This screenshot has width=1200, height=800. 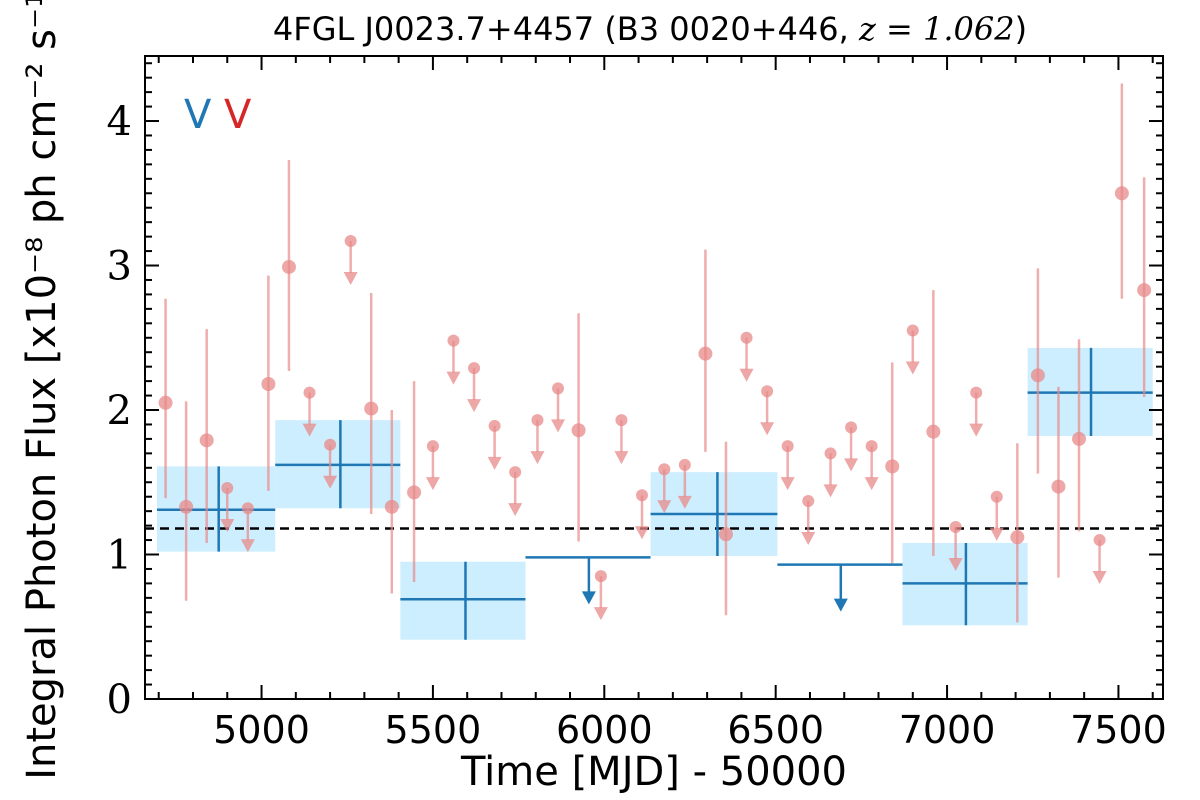 I want to click on y-axis-label: Integral Photon Flux [x10⁻⁸ ph cm⁻² s⁻¹], so click(x=42, y=390).